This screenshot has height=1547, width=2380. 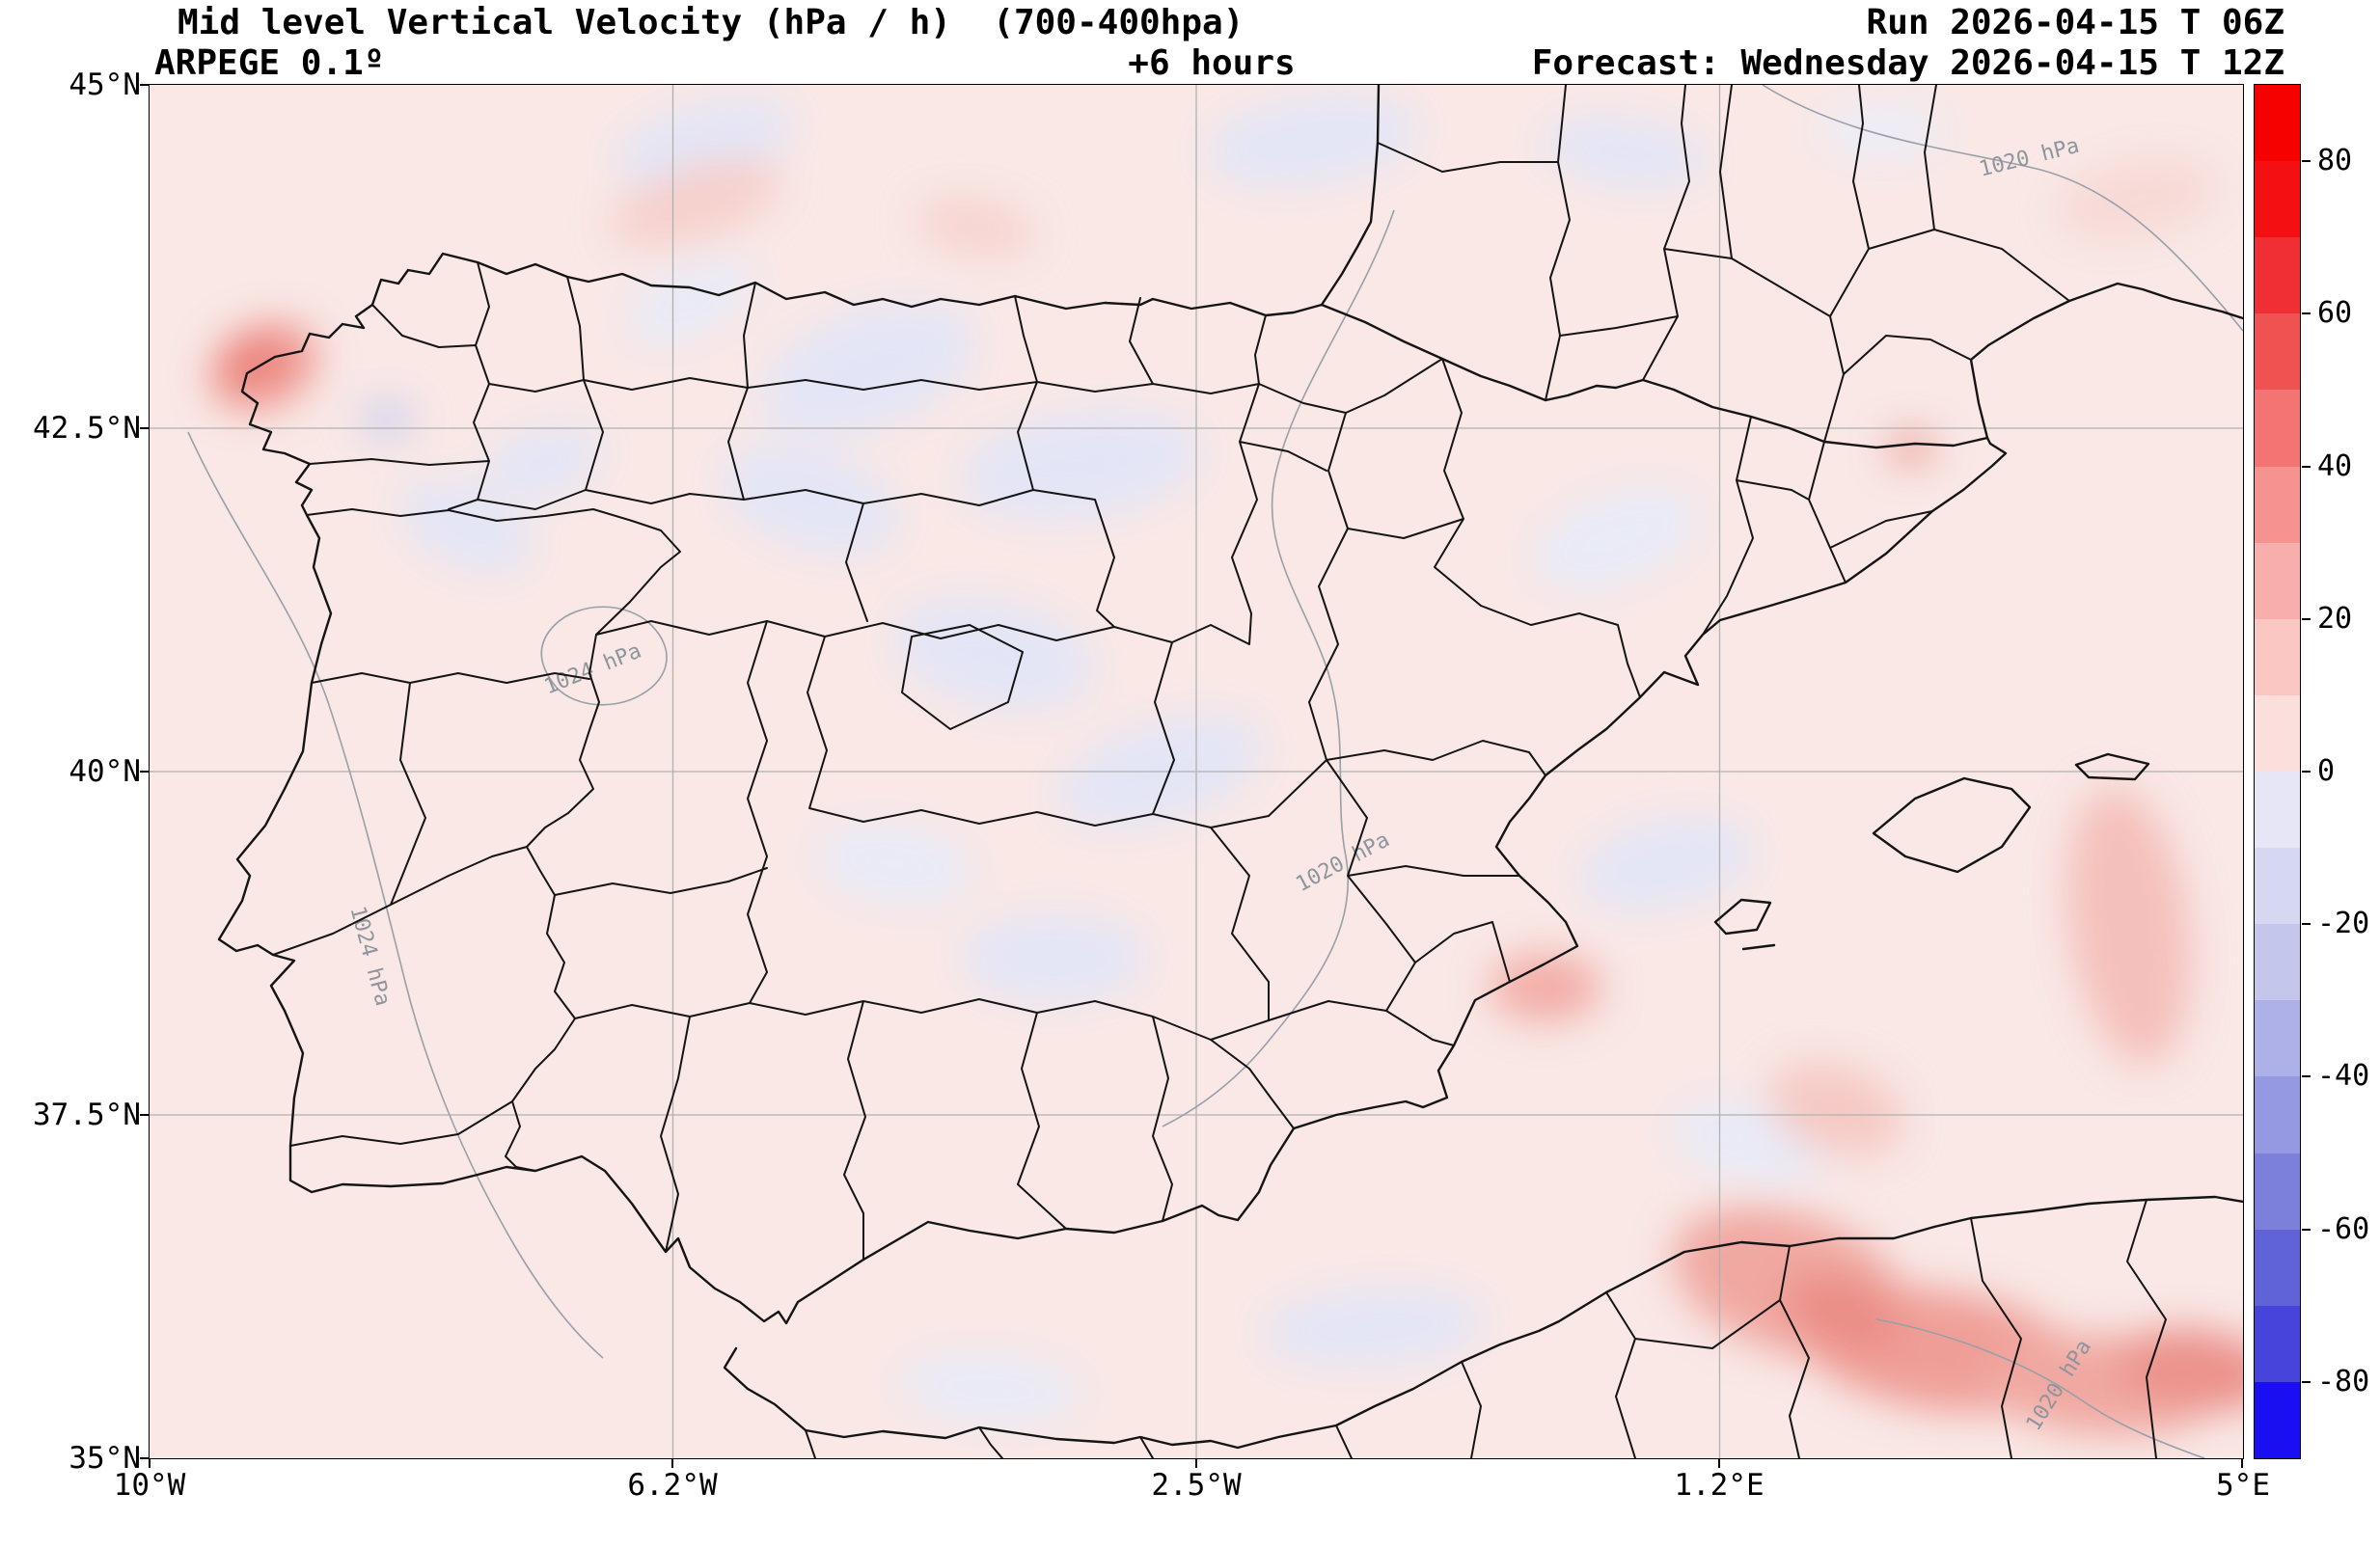 I want to click on lead-time-label: +6 hours, so click(x=1212, y=63).